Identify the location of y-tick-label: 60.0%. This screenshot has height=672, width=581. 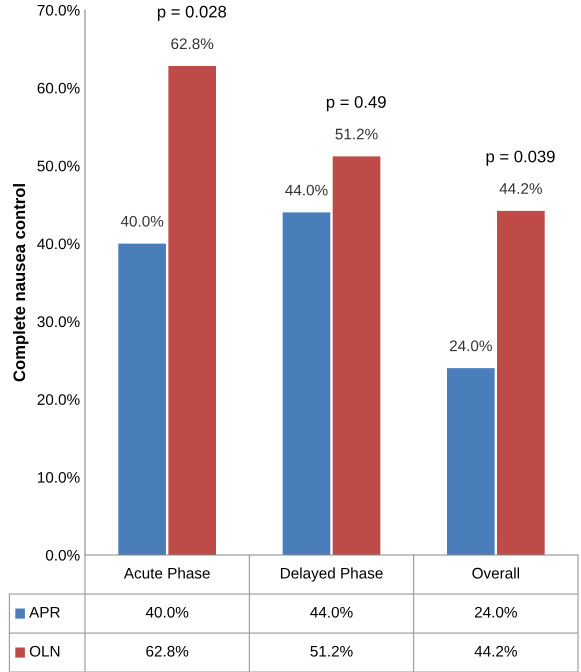
(59, 88).